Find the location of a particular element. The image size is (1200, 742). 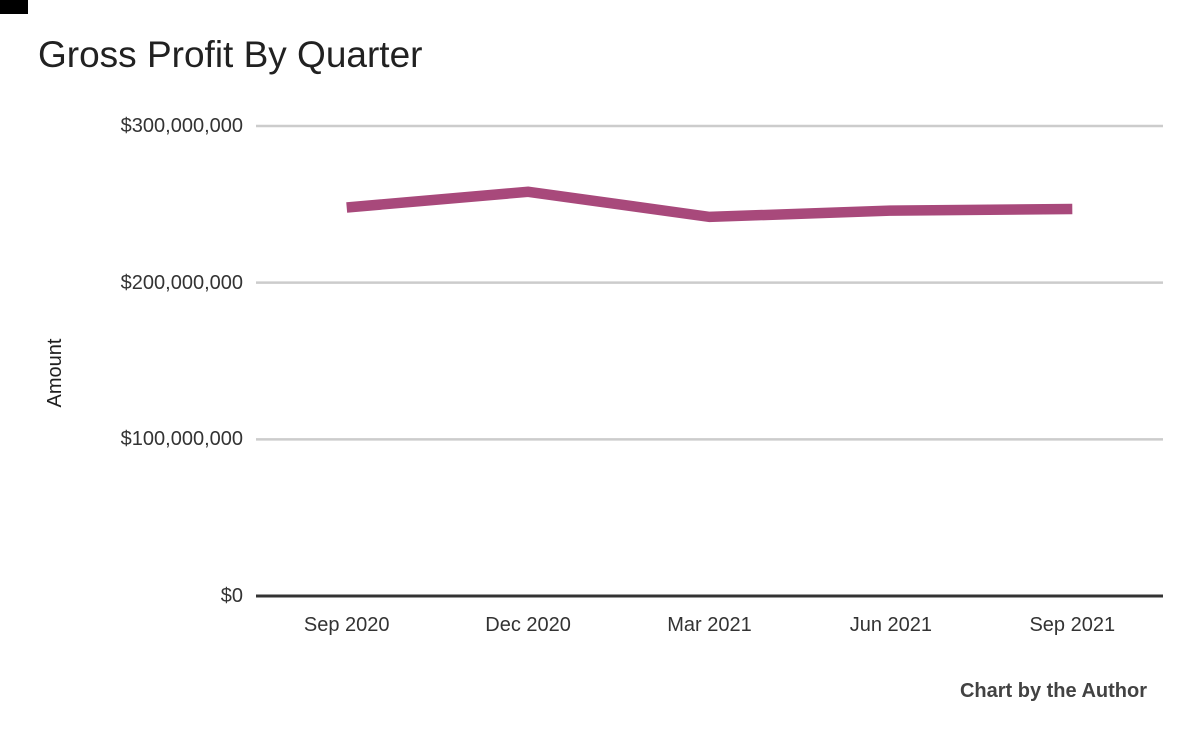

series-line is located at coordinates (709, 204).